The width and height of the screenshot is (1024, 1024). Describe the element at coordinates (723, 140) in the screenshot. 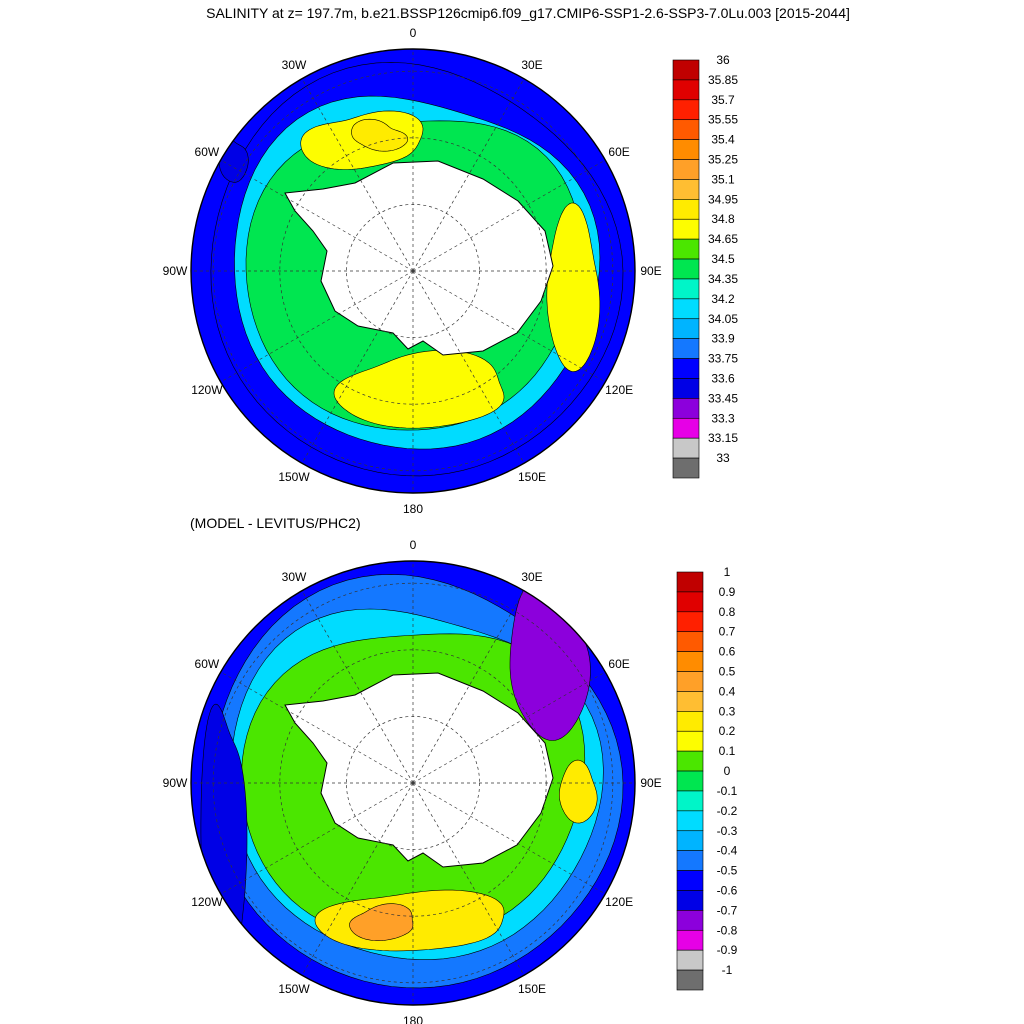

I see `colorbar-tick-label: 35.4` at that location.